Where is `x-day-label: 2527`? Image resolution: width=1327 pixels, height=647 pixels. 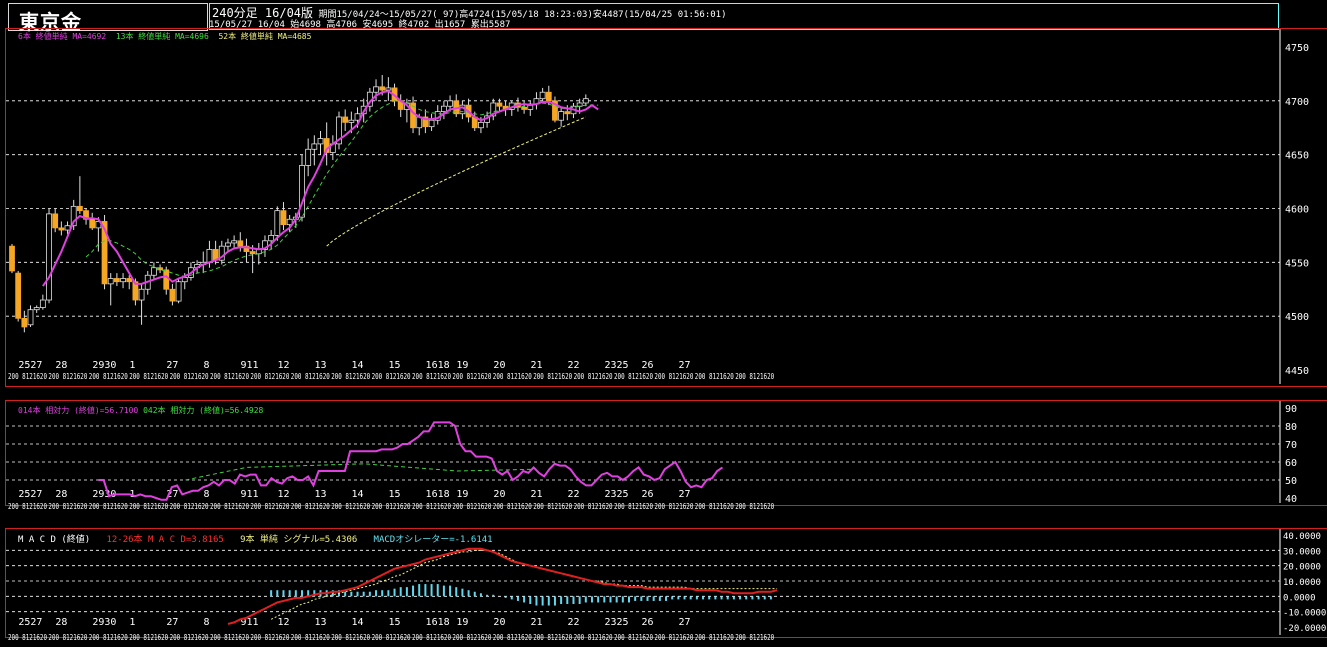
x-day-label: 2527 is located at coordinates (30, 494).